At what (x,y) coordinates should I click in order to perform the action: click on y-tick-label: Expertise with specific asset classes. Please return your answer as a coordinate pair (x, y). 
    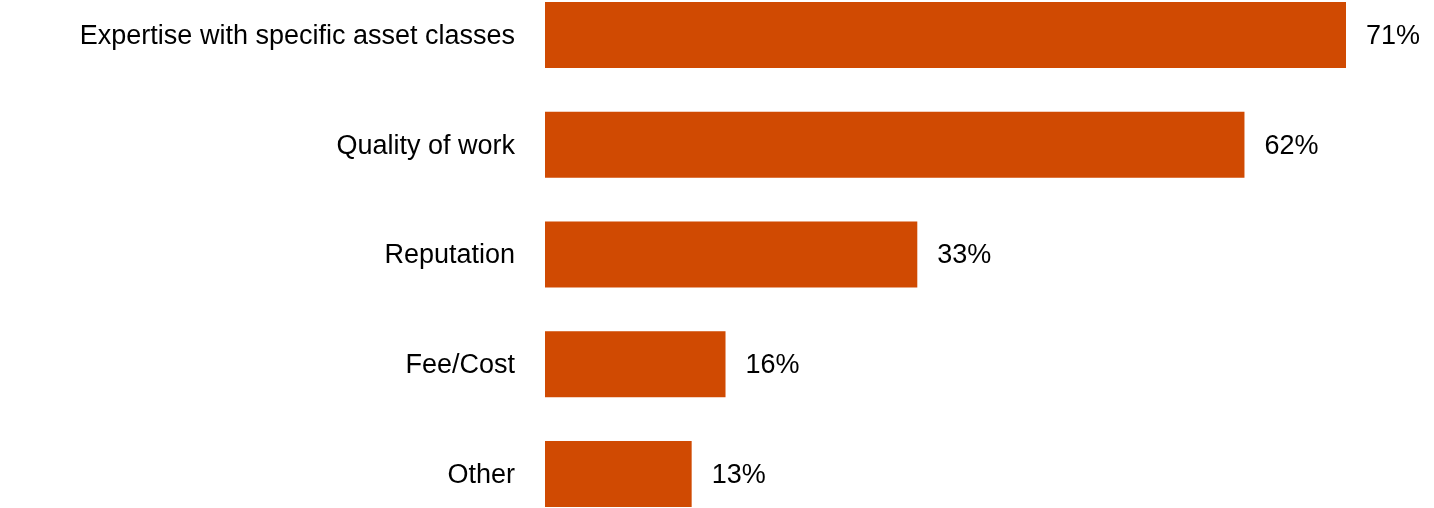
    Looking at the image, I should click on (297, 35).